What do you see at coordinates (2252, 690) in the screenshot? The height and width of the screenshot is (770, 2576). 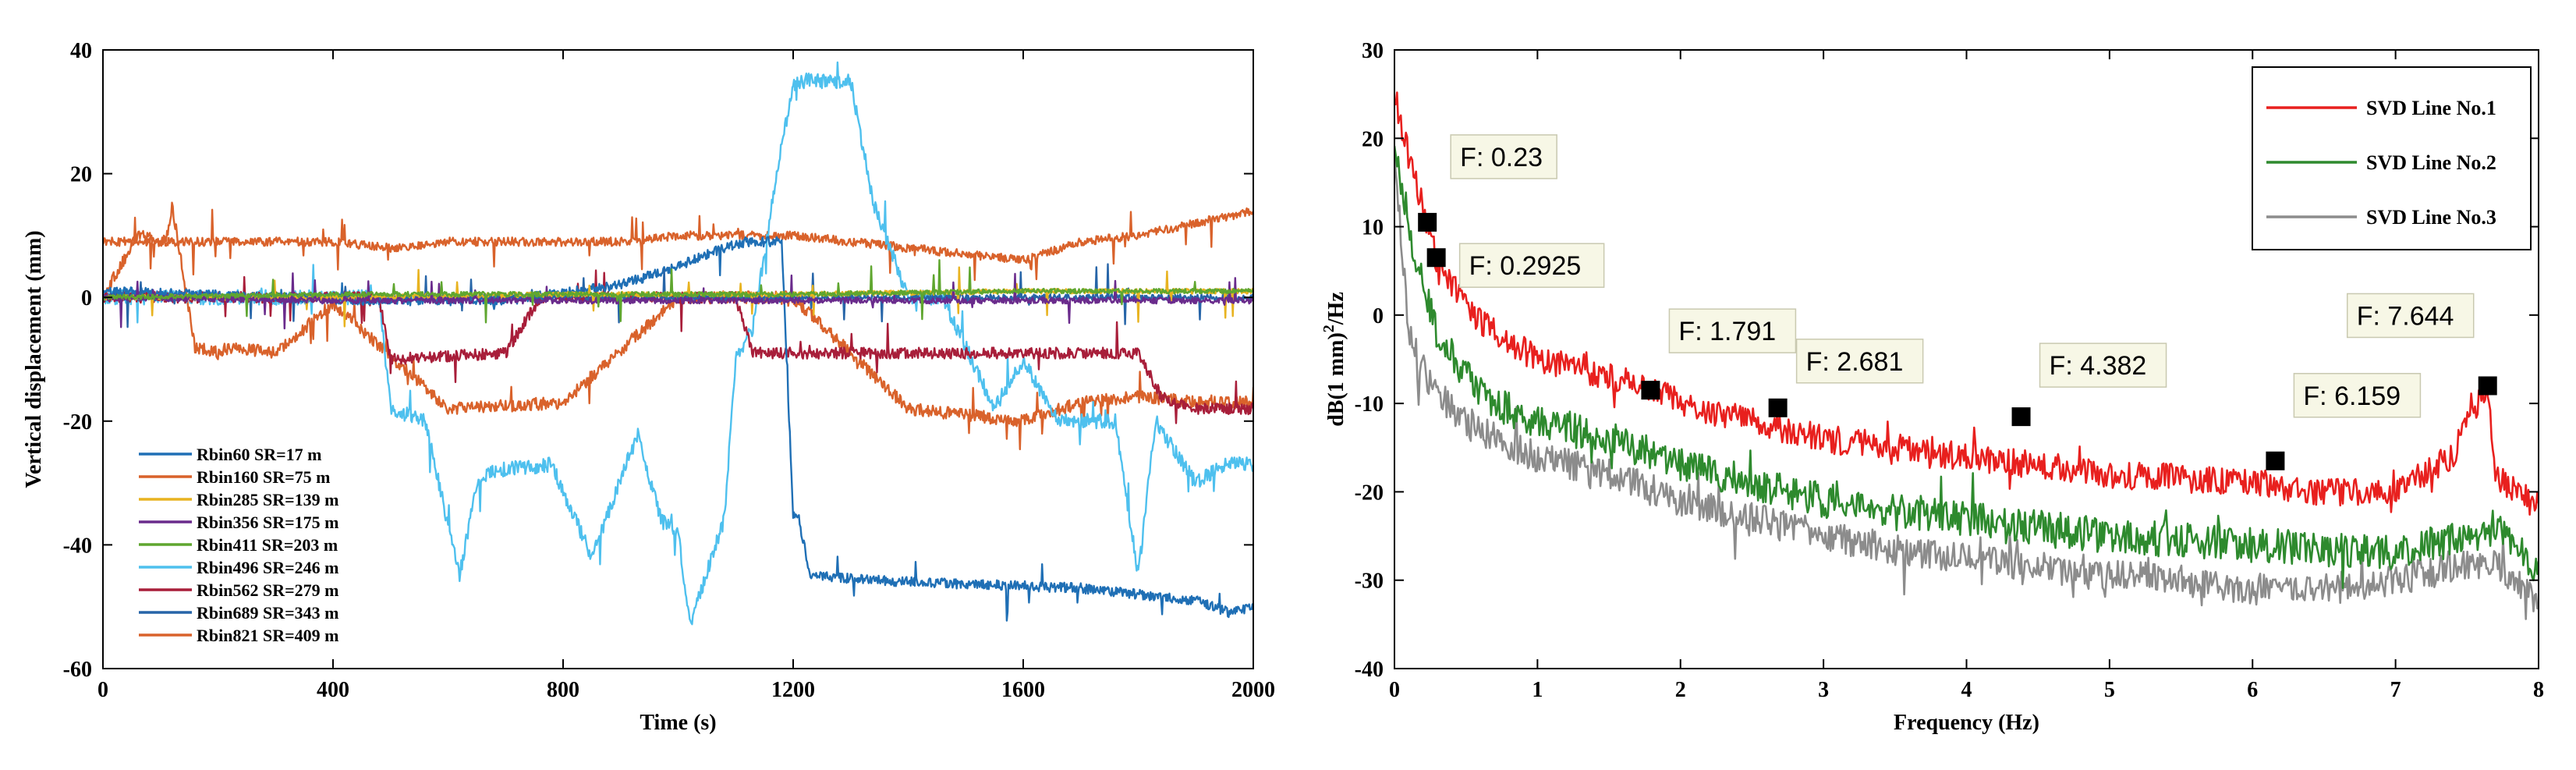 I see `right-xtick-label: 6` at bounding box center [2252, 690].